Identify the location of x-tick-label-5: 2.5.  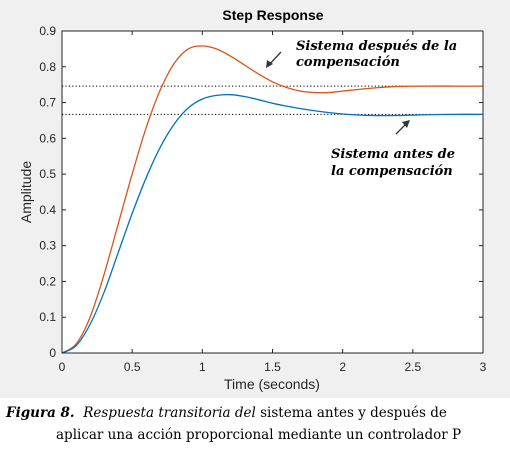
(412, 367).